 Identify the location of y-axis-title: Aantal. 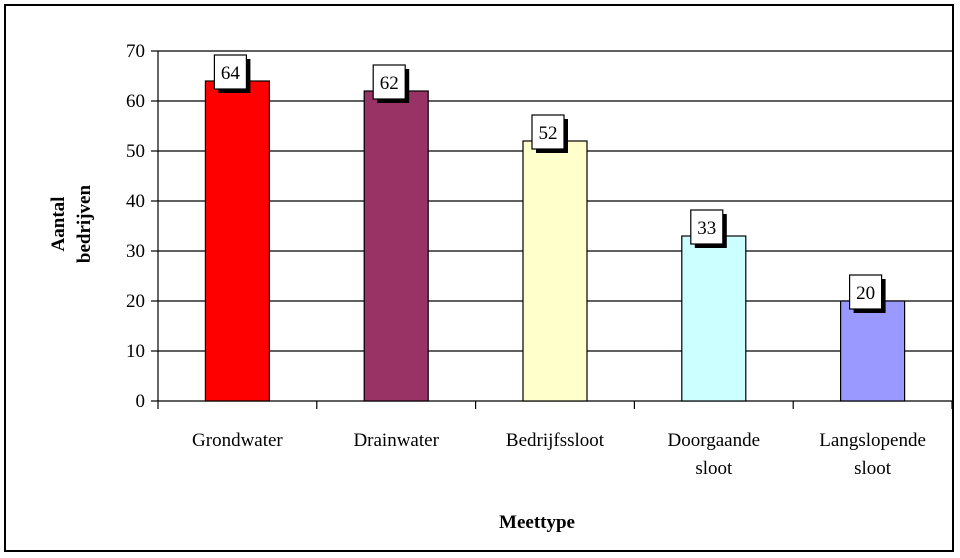
(58, 224).